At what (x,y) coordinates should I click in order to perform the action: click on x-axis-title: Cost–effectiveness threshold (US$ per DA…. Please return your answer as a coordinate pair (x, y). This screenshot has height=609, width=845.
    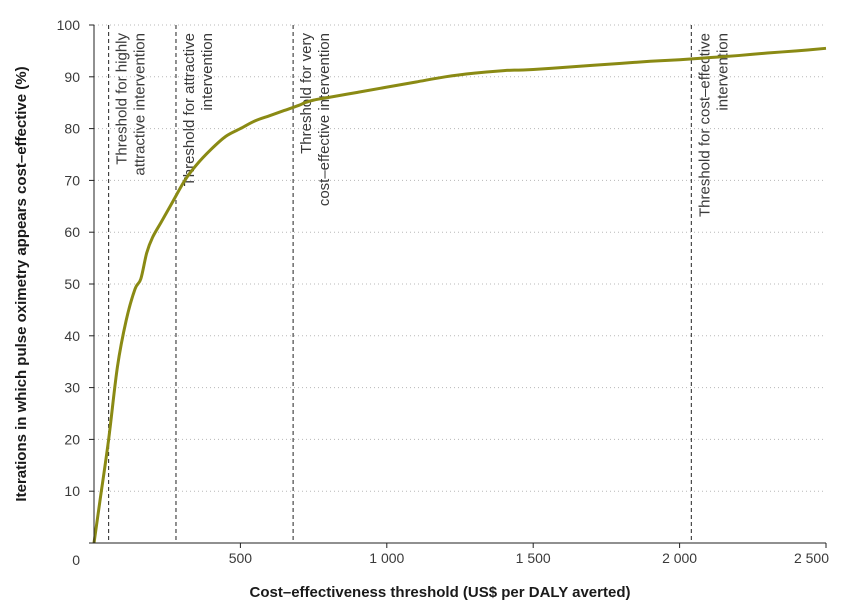
    Looking at the image, I should click on (440, 592).